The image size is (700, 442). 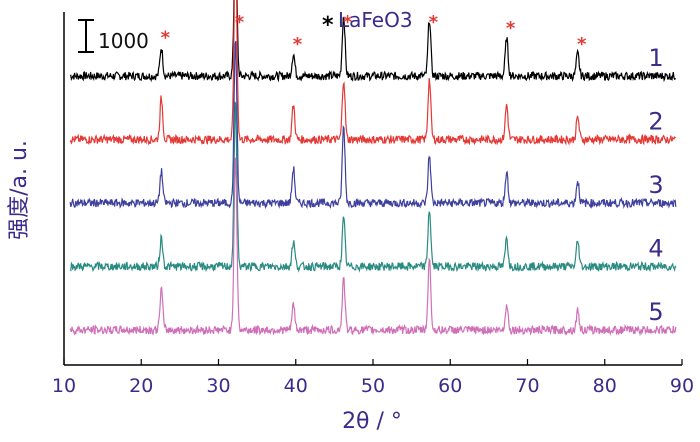 What do you see at coordinates (141, 386) in the screenshot?
I see `x-tick-label: 20` at bounding box center [141, 386].